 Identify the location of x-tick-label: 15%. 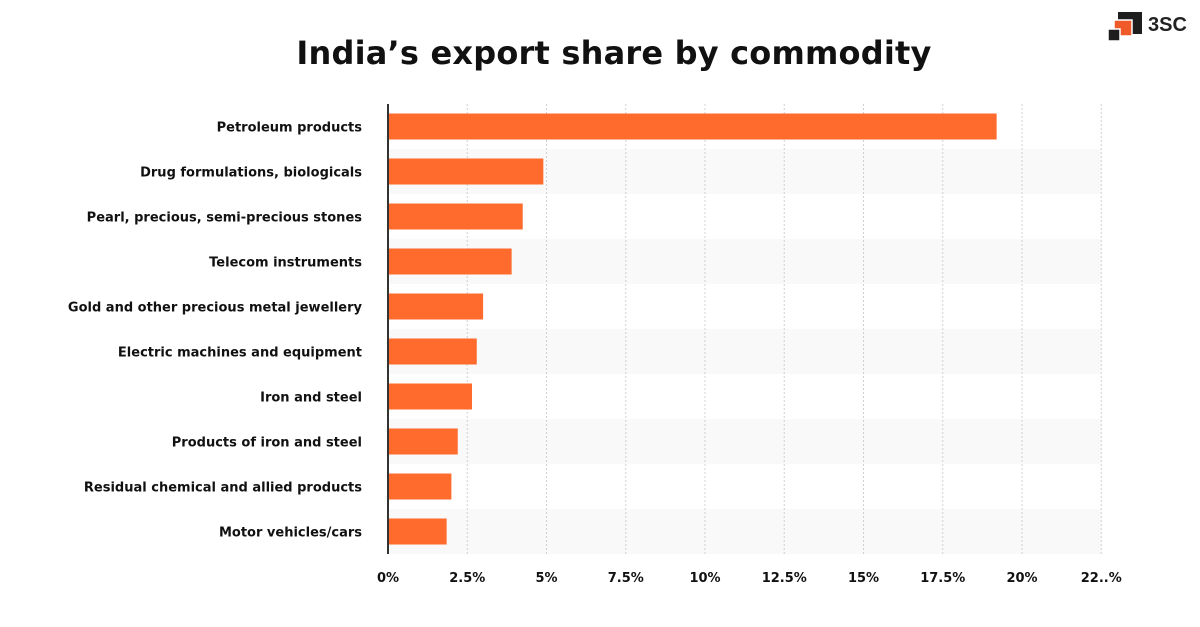
(863, 578).